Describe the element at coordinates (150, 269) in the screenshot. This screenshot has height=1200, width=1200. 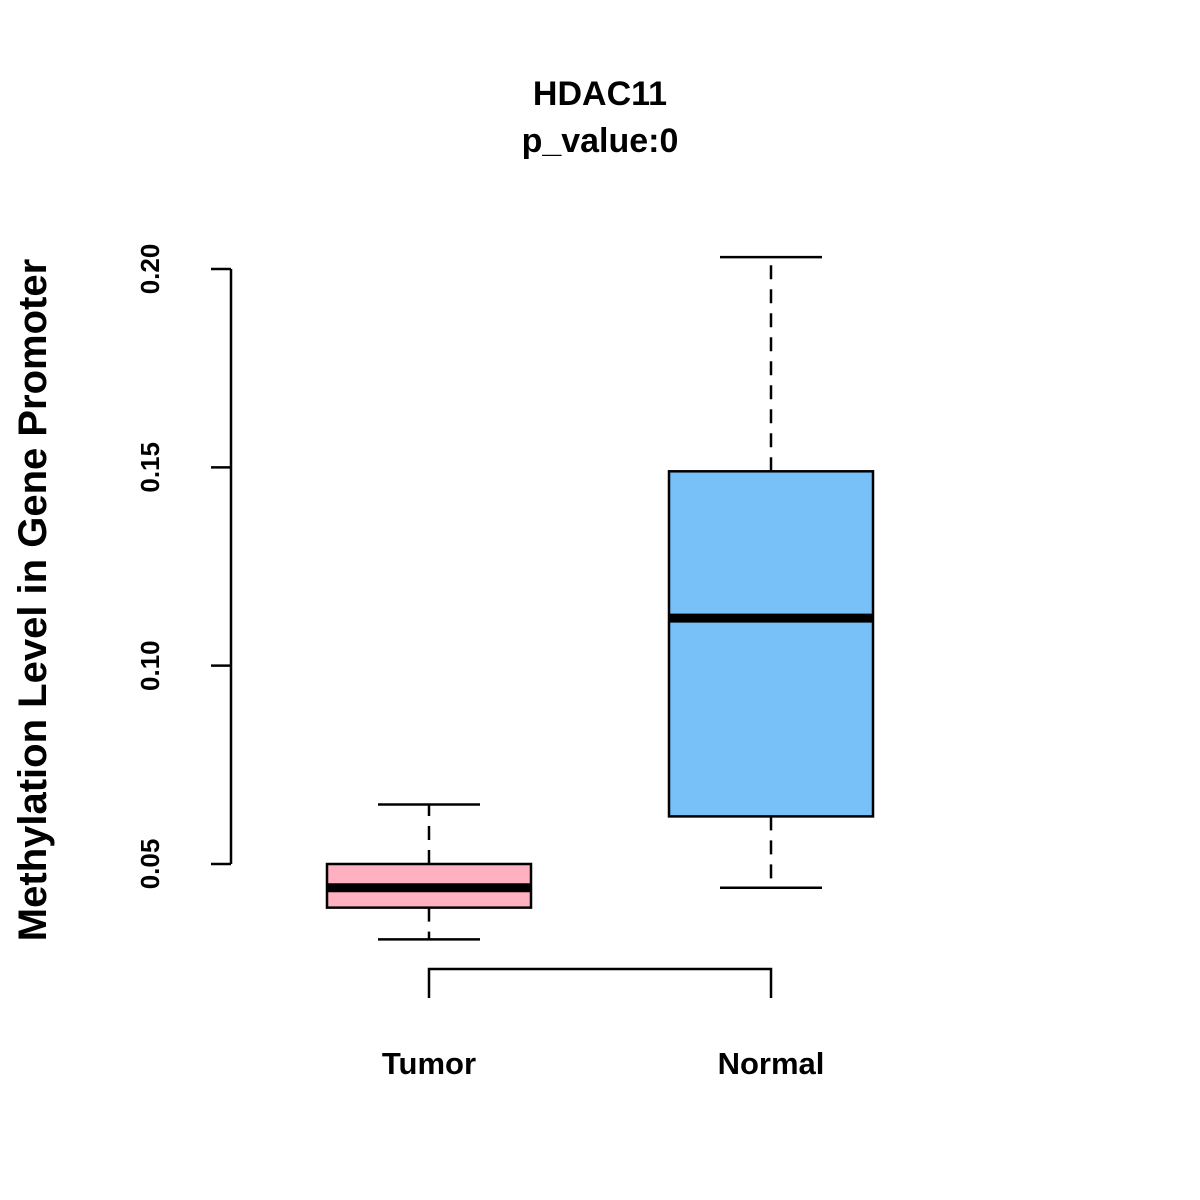
I see `y-tick-label: 0.20` at that location.